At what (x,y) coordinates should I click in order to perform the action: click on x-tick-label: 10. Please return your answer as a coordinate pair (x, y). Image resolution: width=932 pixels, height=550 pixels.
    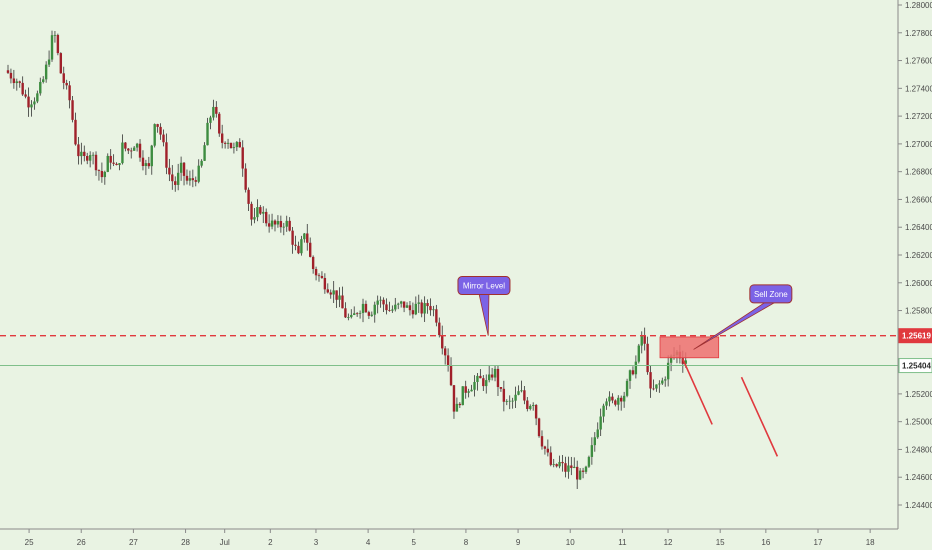
    Looking at the image, I should click on (570, 542).